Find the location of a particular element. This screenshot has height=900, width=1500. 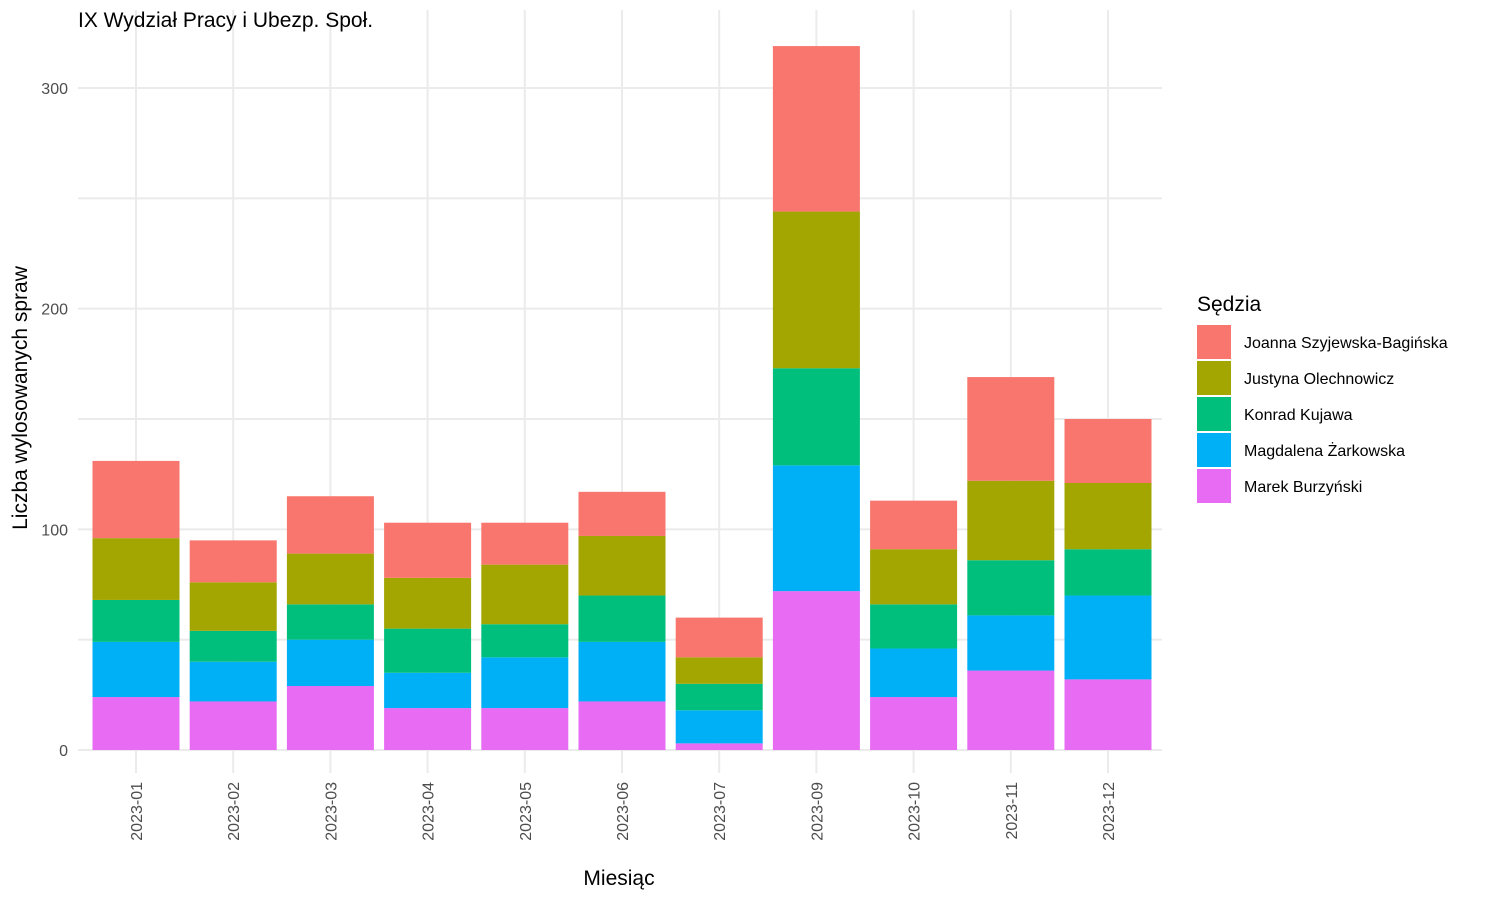

x-tick-label: 2023-11 is located at coordinates (1012, 811).